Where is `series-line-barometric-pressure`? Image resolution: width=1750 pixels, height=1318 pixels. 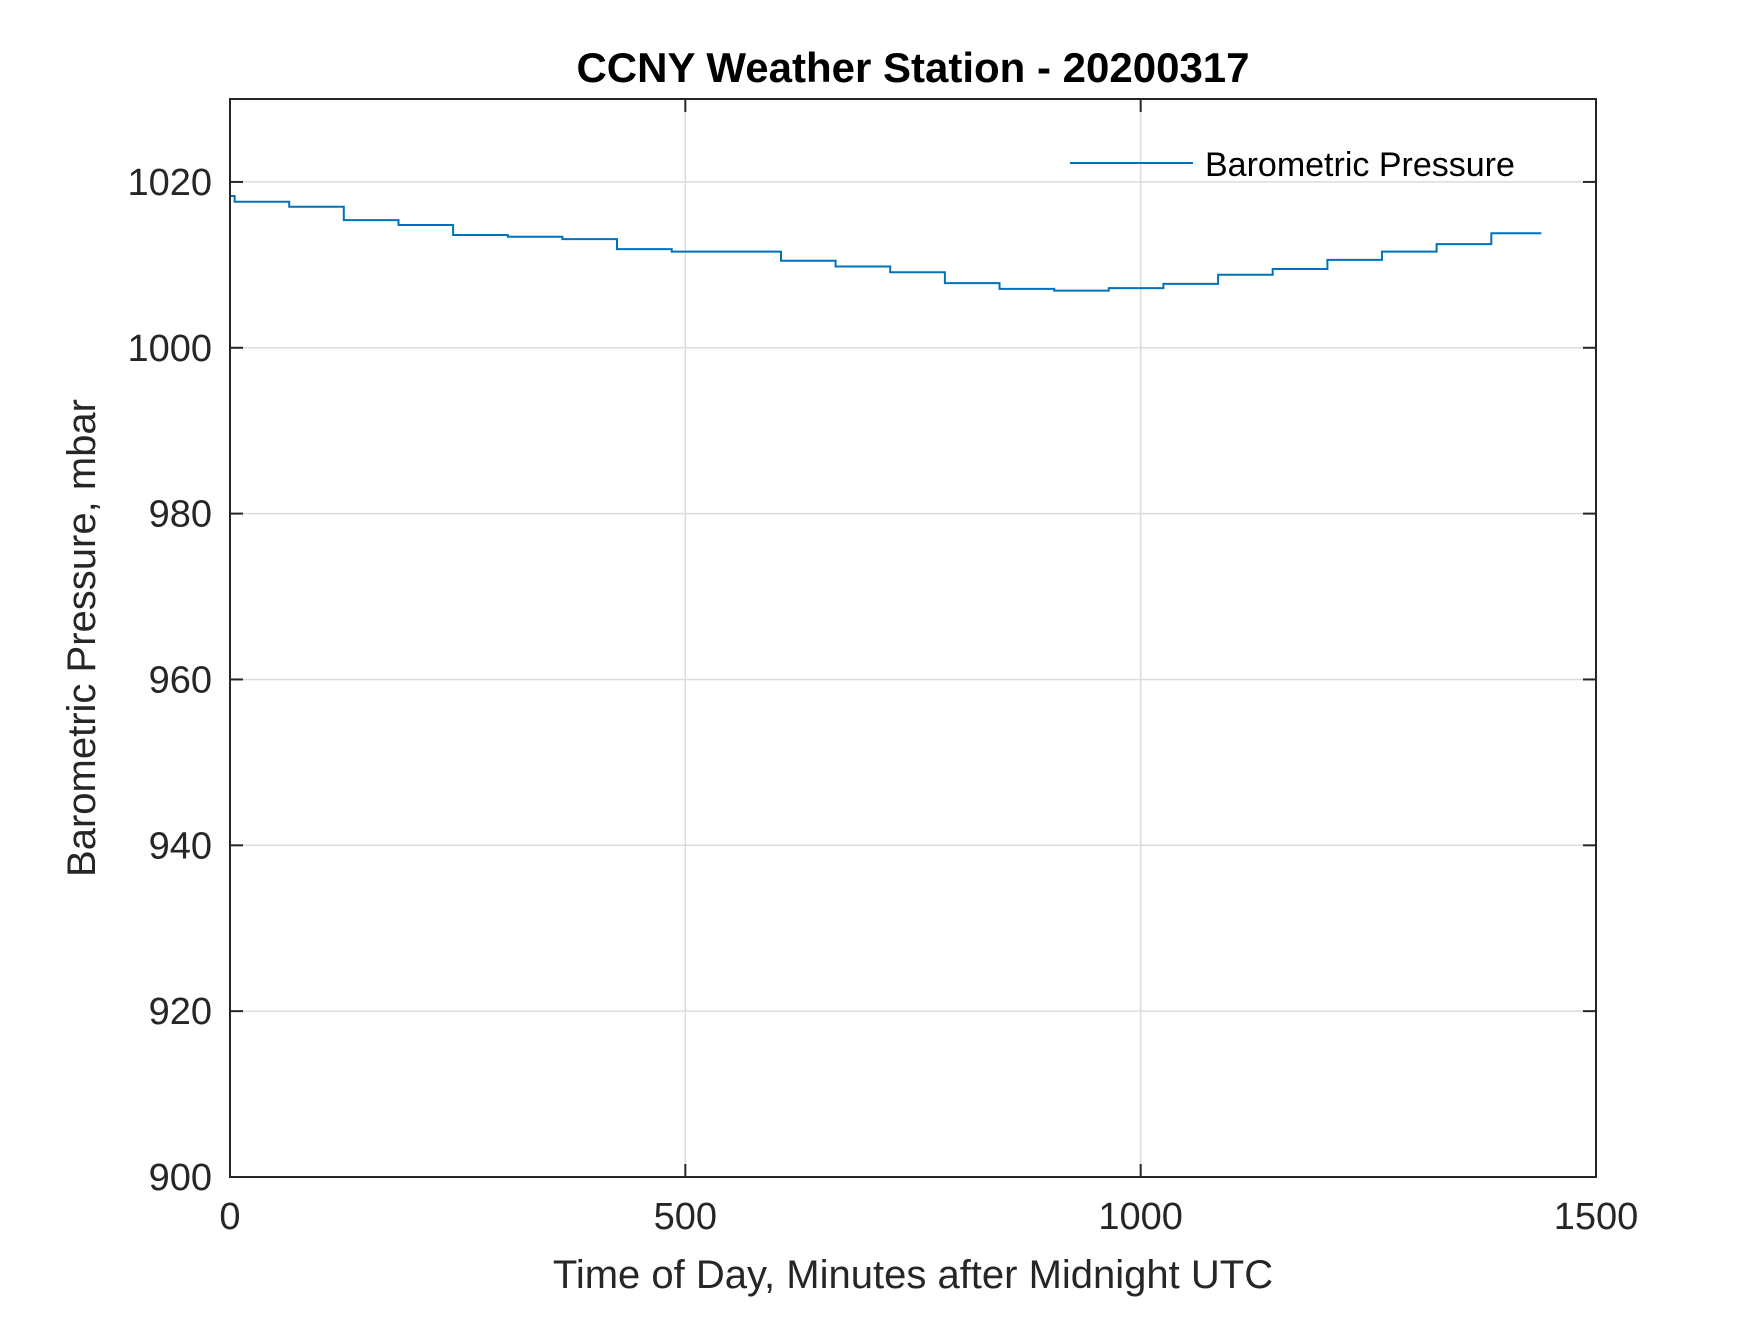 series-line-barometric-pressure is located at coordinates (886, 243).